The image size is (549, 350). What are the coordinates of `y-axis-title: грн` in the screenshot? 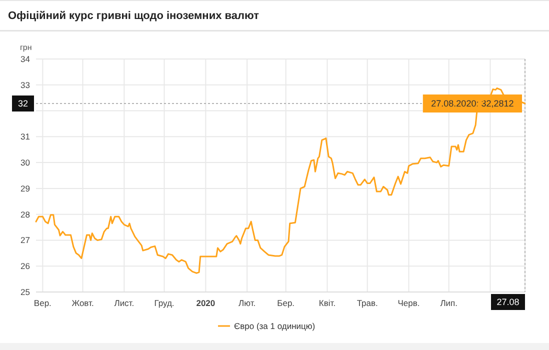 It's located at (26, 47).